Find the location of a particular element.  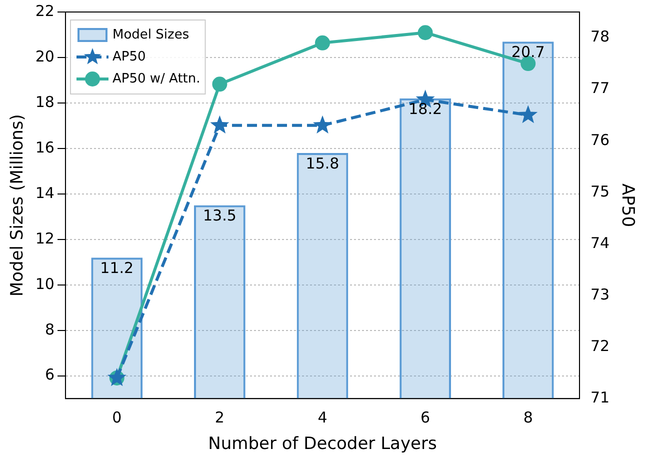

y2-tick-label: 75 is located at coordinates (600, 191).